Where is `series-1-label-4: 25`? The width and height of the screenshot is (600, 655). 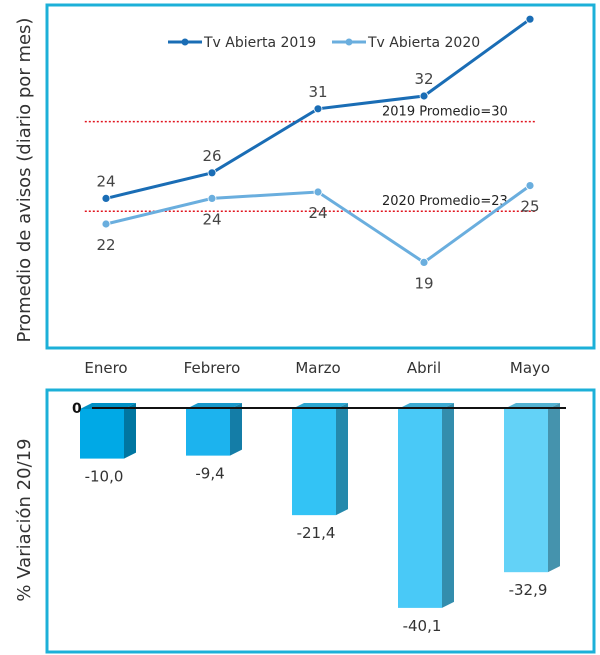
series-1-label-4: 25 is located at coordinates (529, 207).